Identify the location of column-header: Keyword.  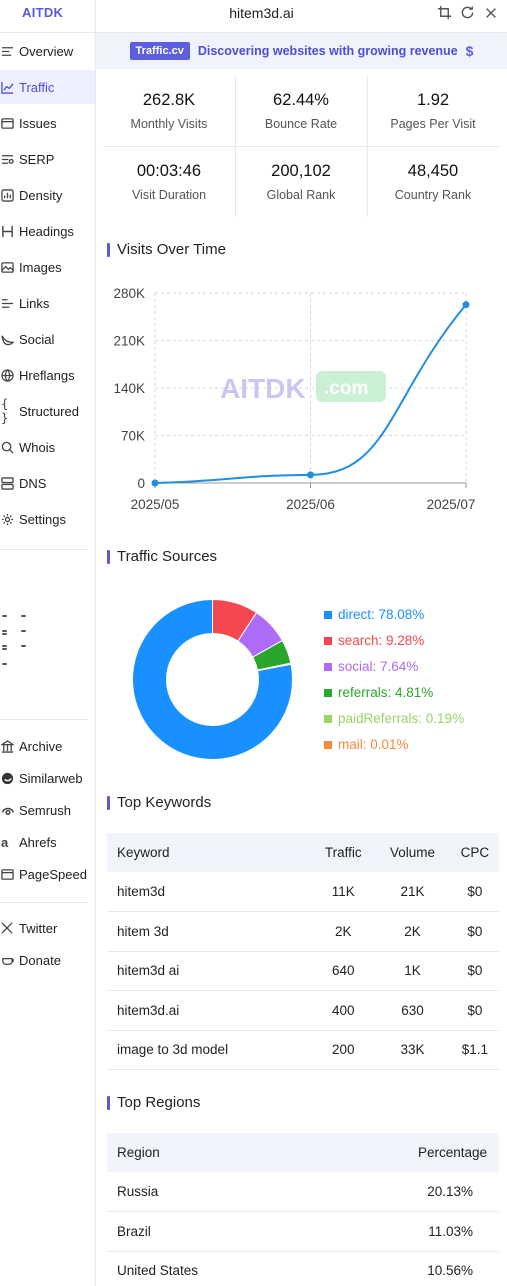
(210, 852).